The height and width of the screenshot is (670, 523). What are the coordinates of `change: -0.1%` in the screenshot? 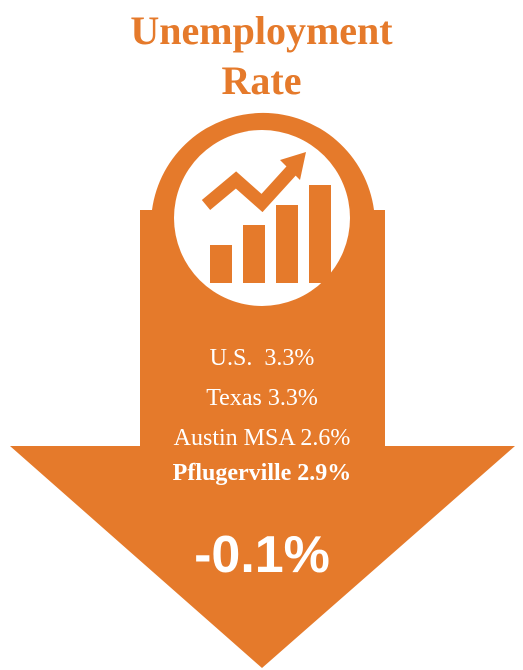 It's located at (262, 555).